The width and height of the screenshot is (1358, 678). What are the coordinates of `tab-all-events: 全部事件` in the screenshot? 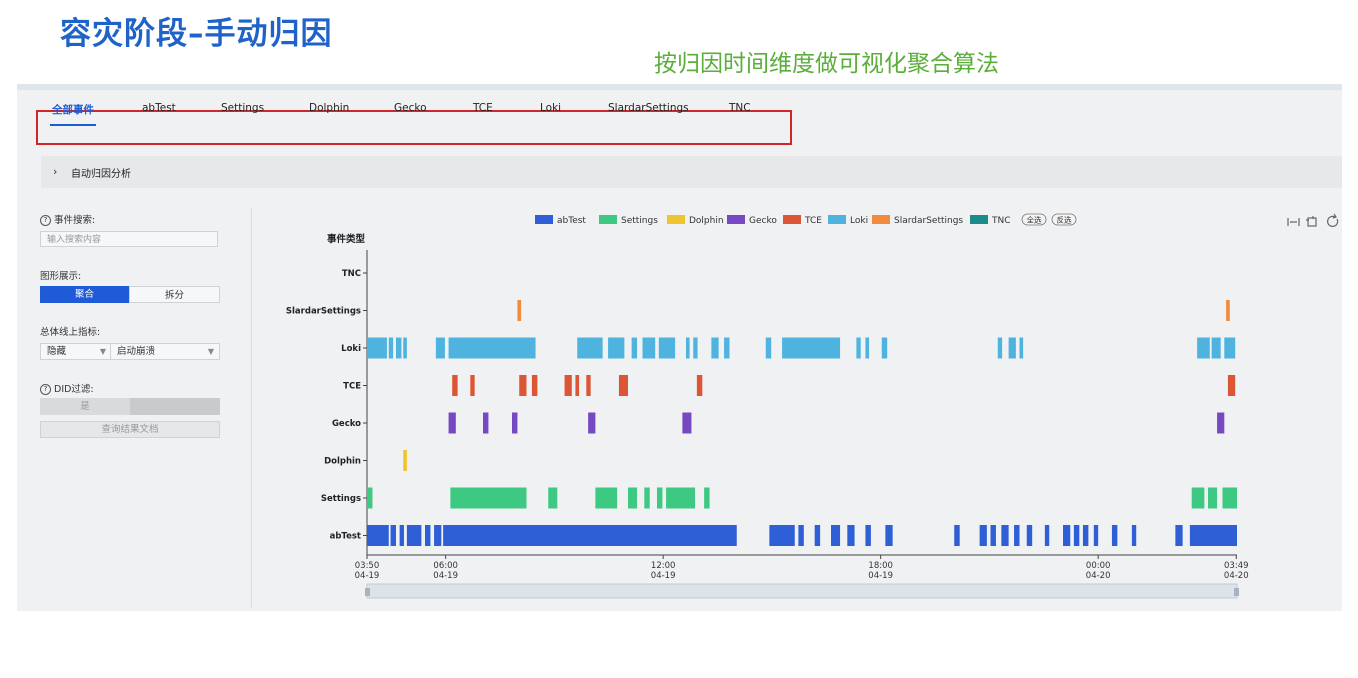 It's located at (73, 110).